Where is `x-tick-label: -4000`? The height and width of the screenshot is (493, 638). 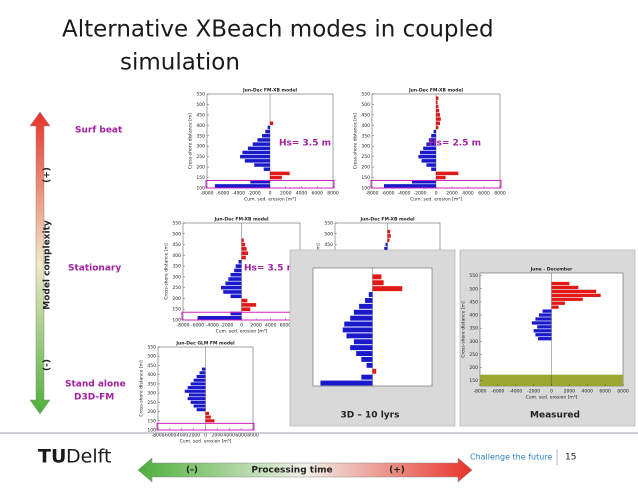 x-tick-label: -4000 is located at coordinates (181, 436).